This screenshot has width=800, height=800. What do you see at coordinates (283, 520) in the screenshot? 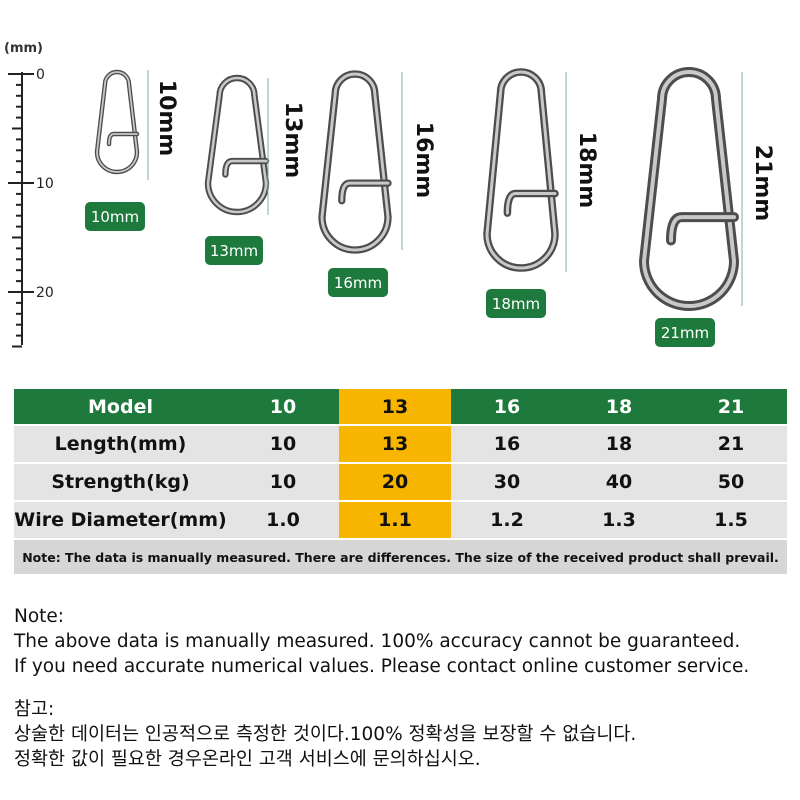
I see `table-cell: 1.0` at bounding box center [283, 520].